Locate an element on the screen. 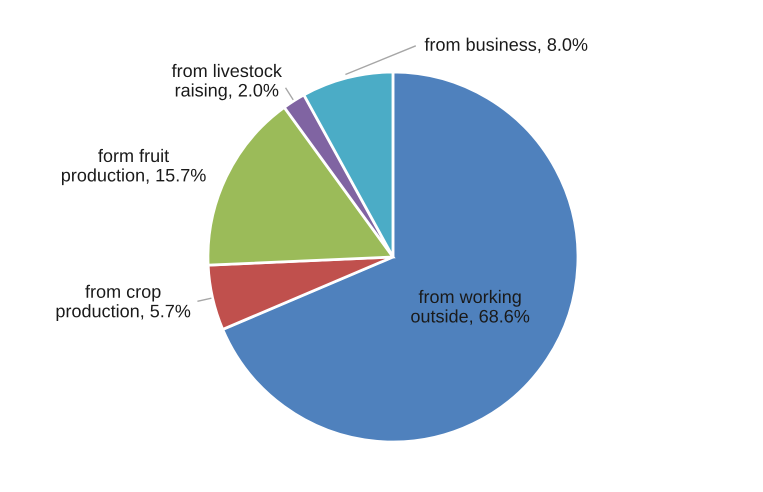 Image resolution: width=763 pixels, height=492 pixels. slice-label: from working outside, 68.6% is located at coordinates (470, 307).